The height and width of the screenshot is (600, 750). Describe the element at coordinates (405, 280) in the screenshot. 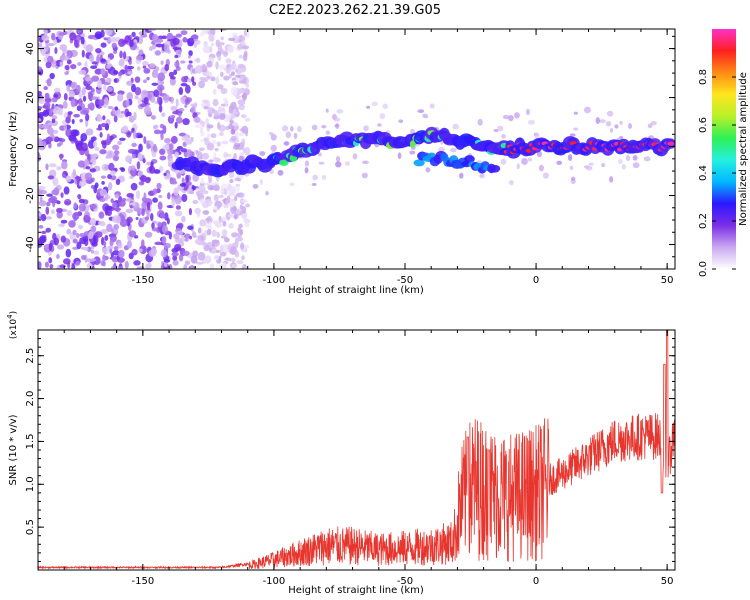

I see `x-tick-label: -50` at that location.